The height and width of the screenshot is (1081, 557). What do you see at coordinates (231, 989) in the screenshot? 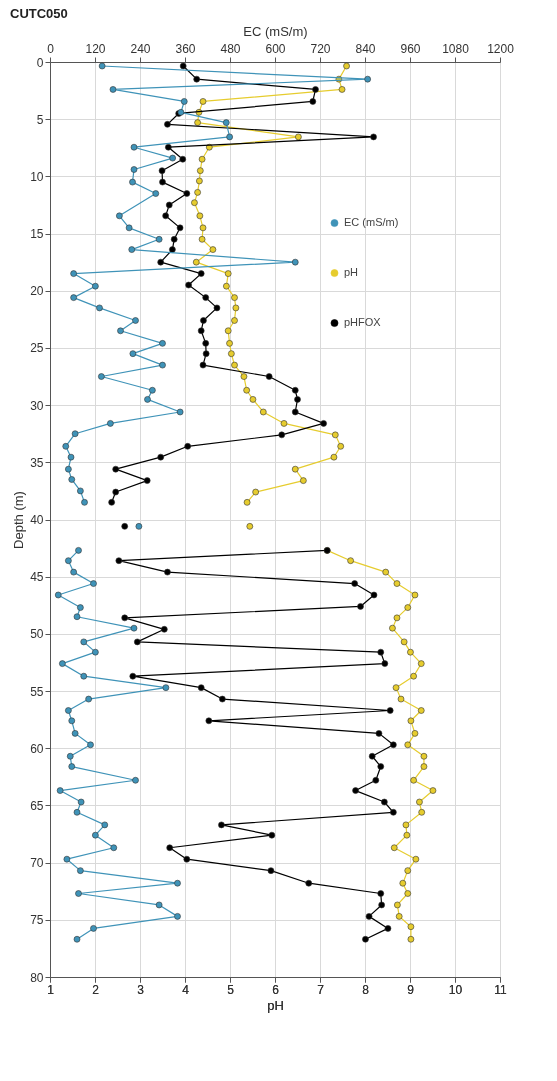
I see `x-tick-label: 5` at bounding box center [231, 989].